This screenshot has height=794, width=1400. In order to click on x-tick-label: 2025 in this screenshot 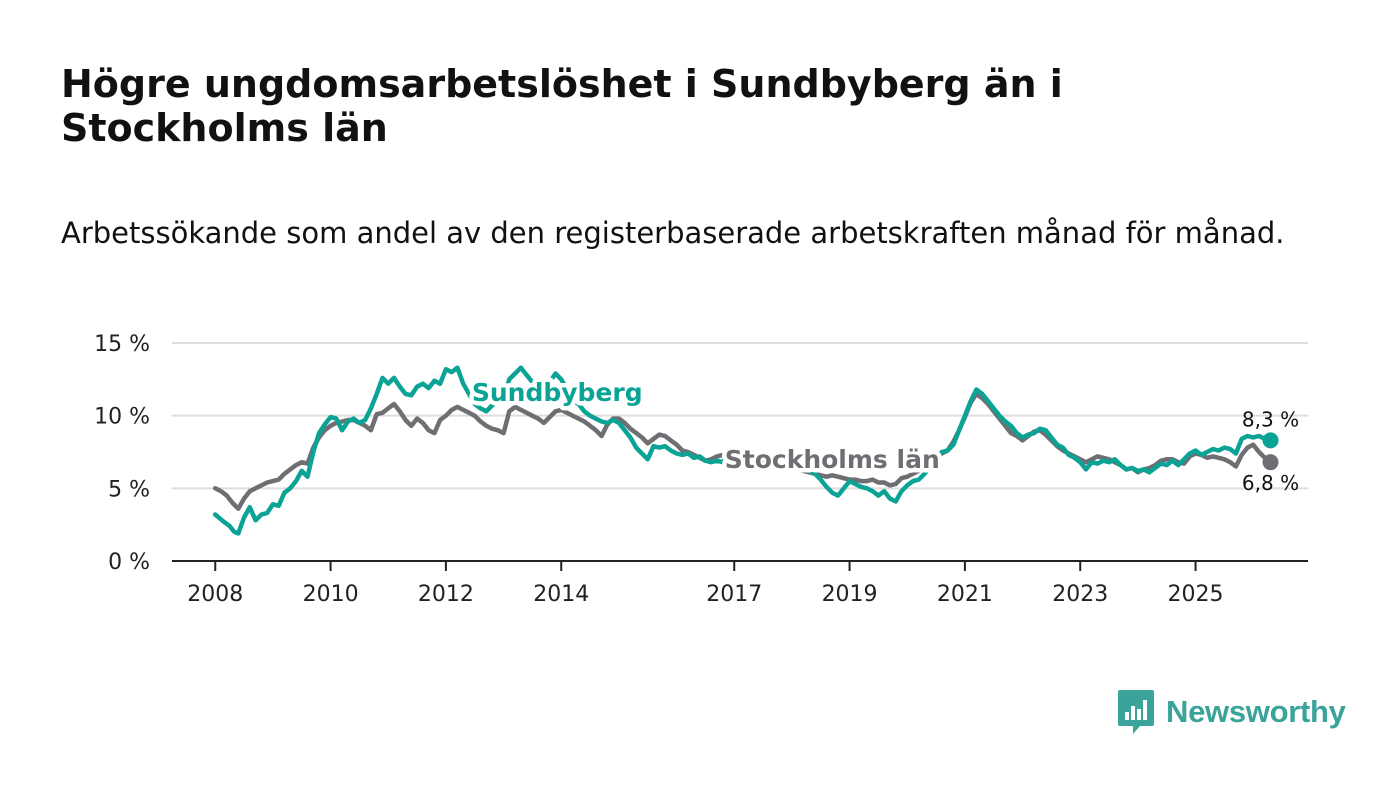, I will do `click(1196, 594)`.